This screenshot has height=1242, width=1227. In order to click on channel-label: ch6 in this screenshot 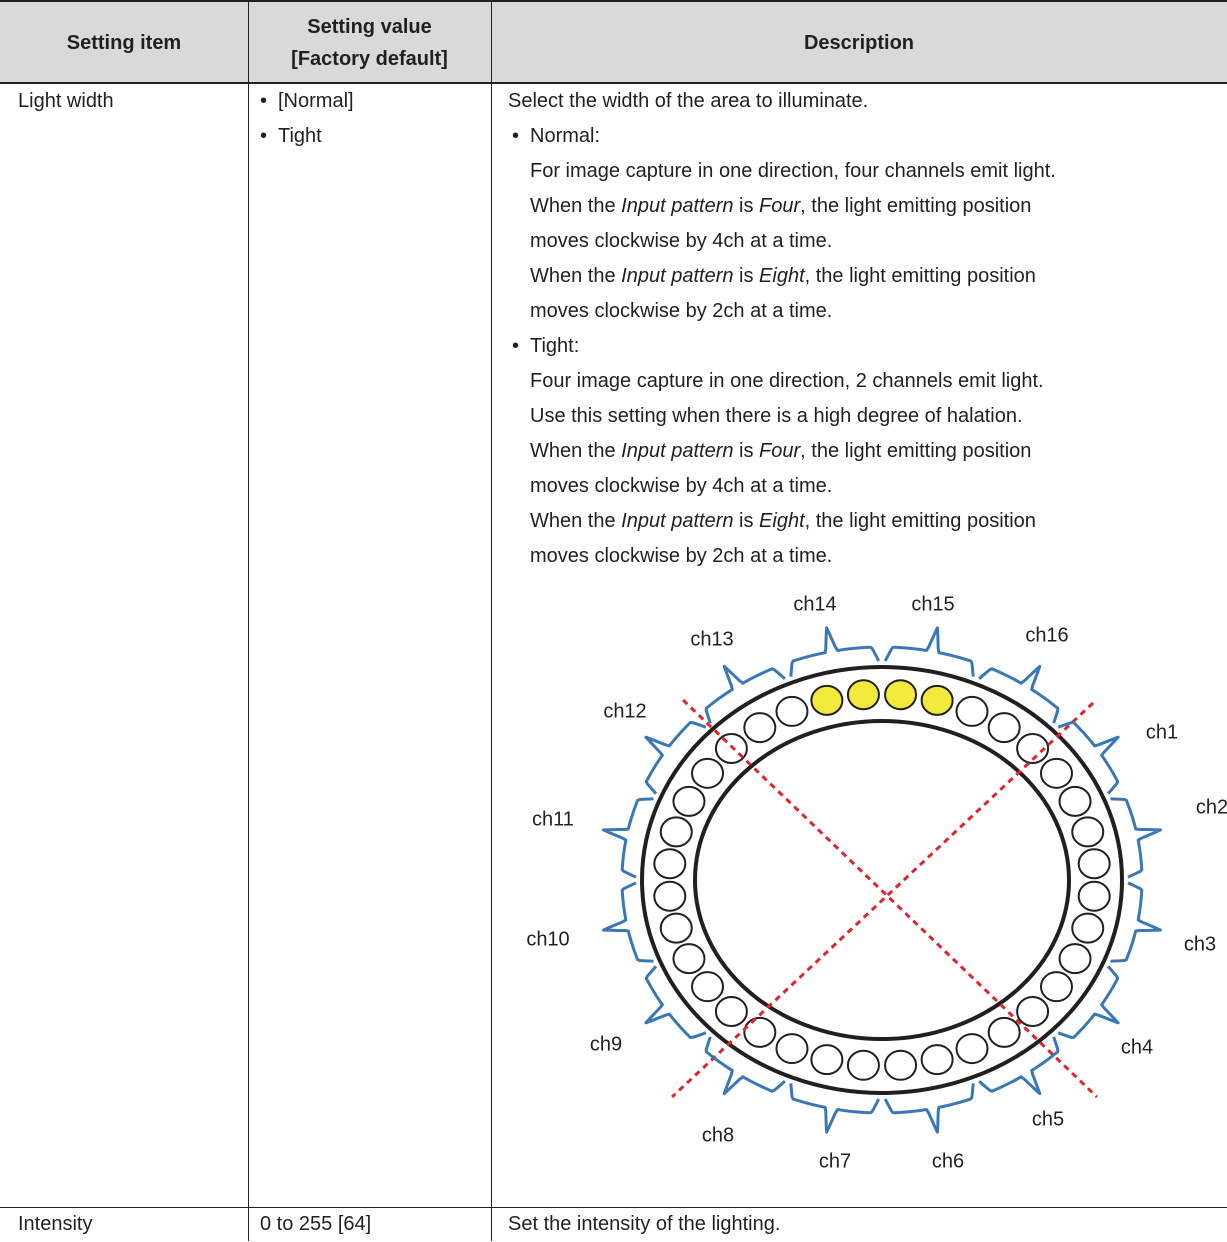, I will do `click(948, 1161)`.